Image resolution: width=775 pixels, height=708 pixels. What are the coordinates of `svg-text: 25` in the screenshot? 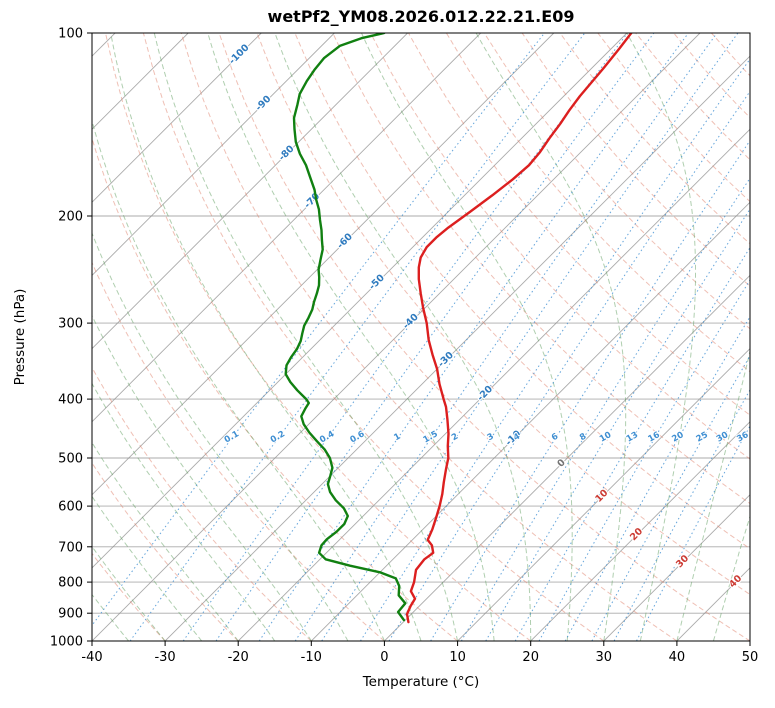 It's located at (702, 437).